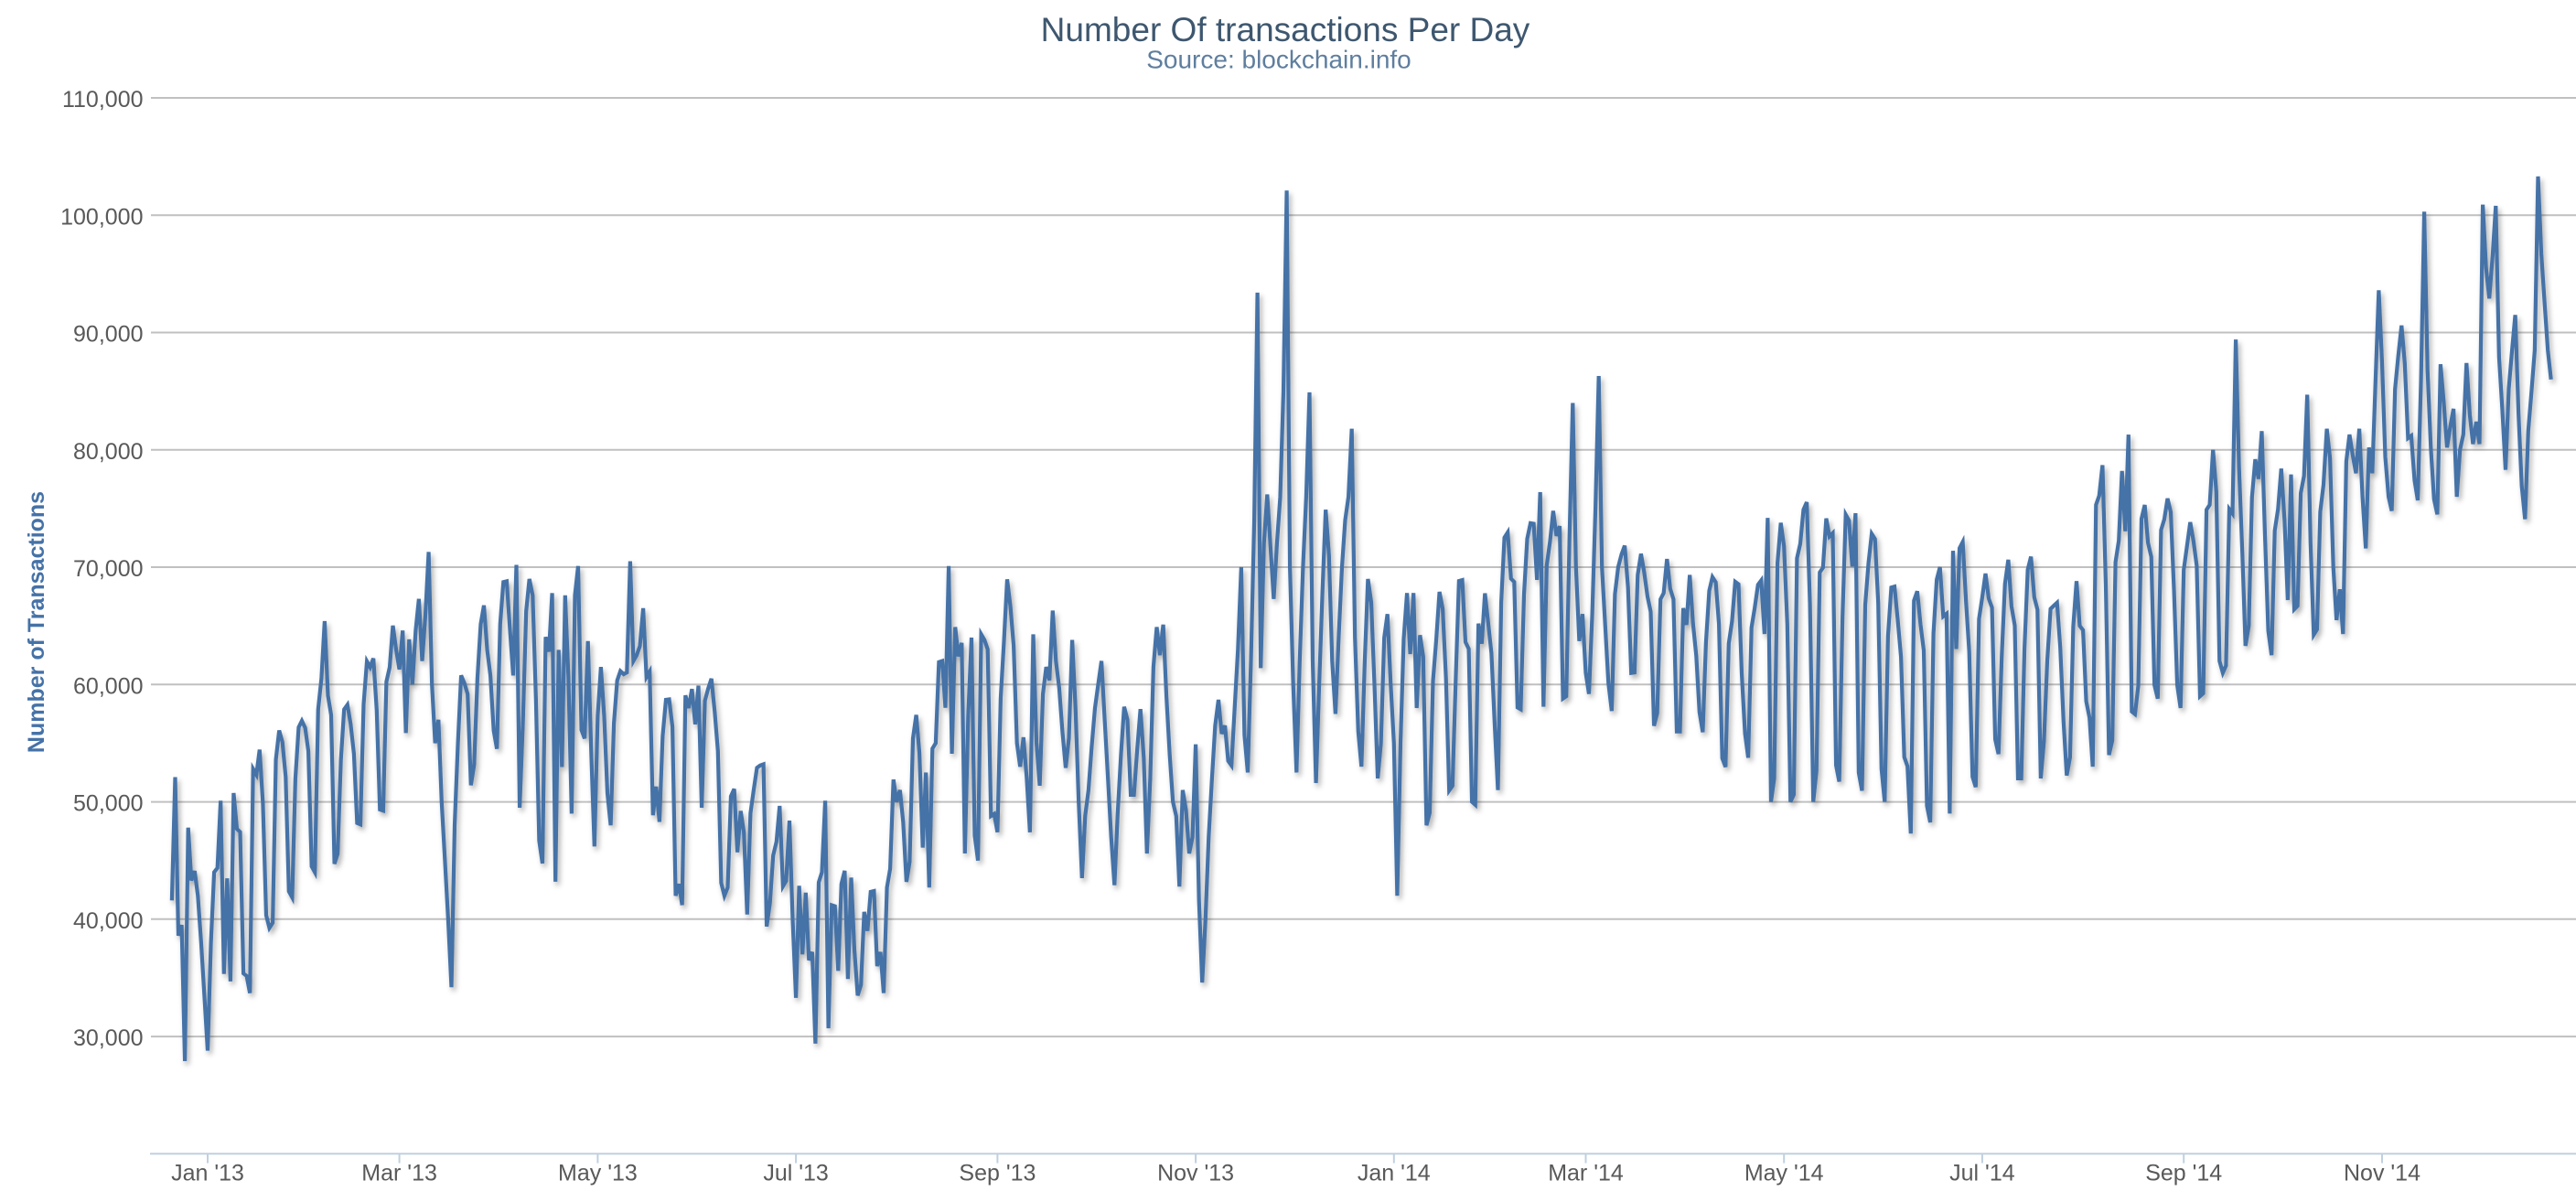  Describe the element at coordinates (598, 1173) in the screenshot. I see `svg-text: May '13` at that location.